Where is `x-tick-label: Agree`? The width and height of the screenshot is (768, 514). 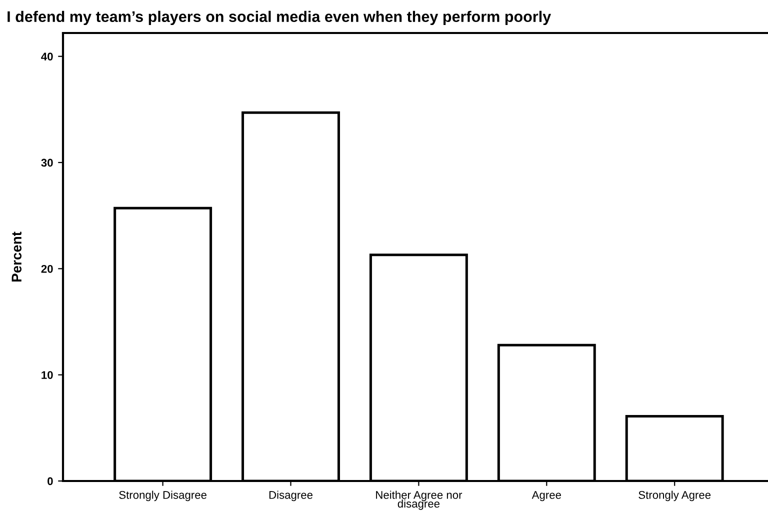 x-tick-label: Agree is located at coordinates (546, 496).